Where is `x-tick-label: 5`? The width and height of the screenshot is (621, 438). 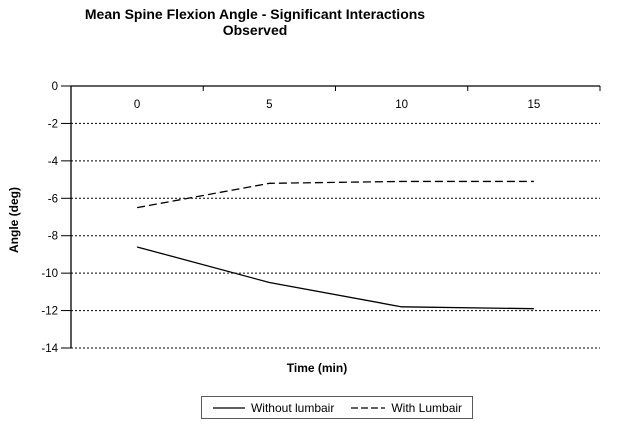
x-tick-label: 5 is located at coordinates (269, 105).